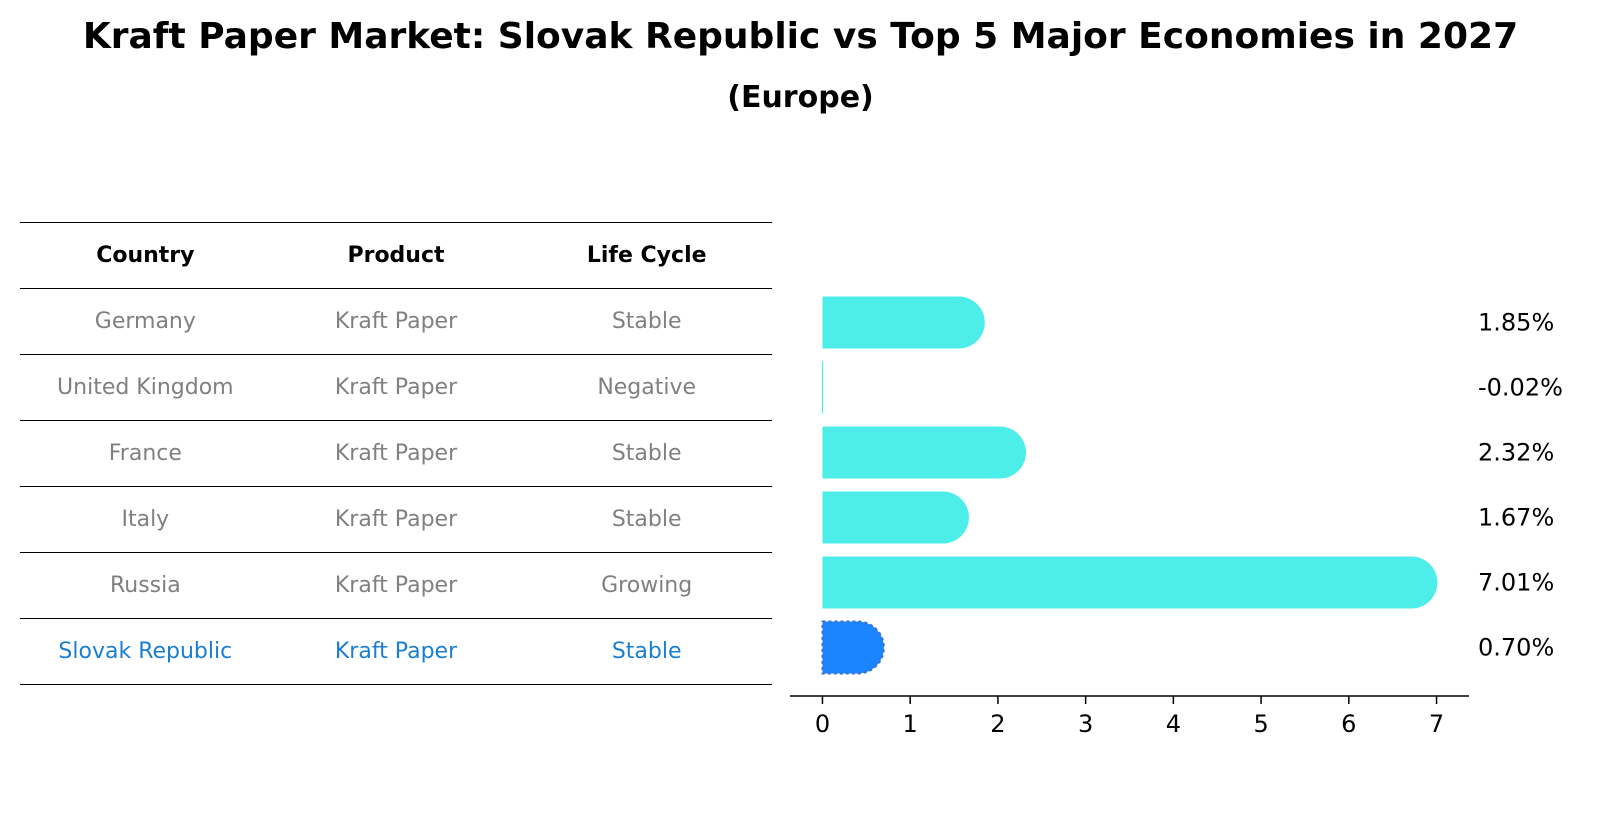 The width and height of the screenshot is (1601, 823). Describe the element at coordinates (145, 321) in the screenshot. I see `cell-country: Germany` at that location.